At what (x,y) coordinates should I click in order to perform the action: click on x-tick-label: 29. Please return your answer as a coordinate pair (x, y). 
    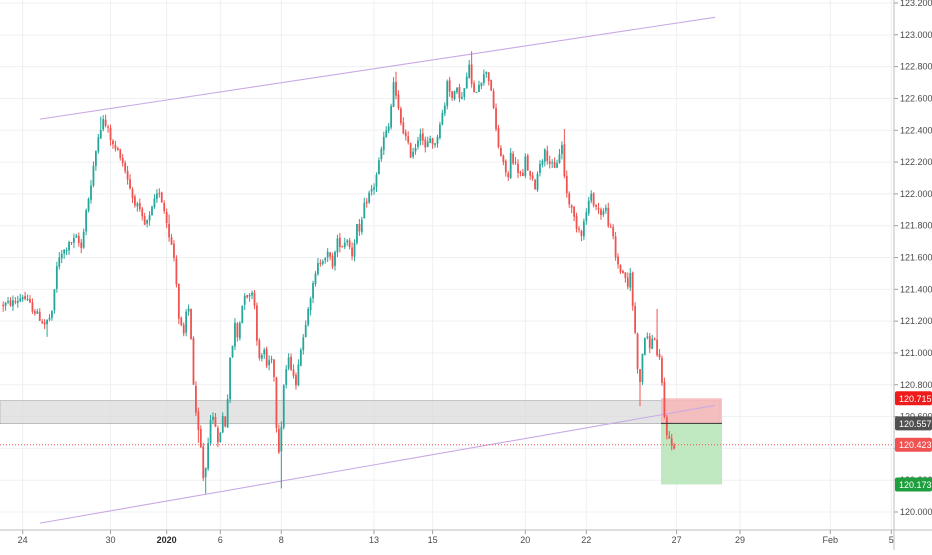
    Looking at the image, I should click on (740, 540).